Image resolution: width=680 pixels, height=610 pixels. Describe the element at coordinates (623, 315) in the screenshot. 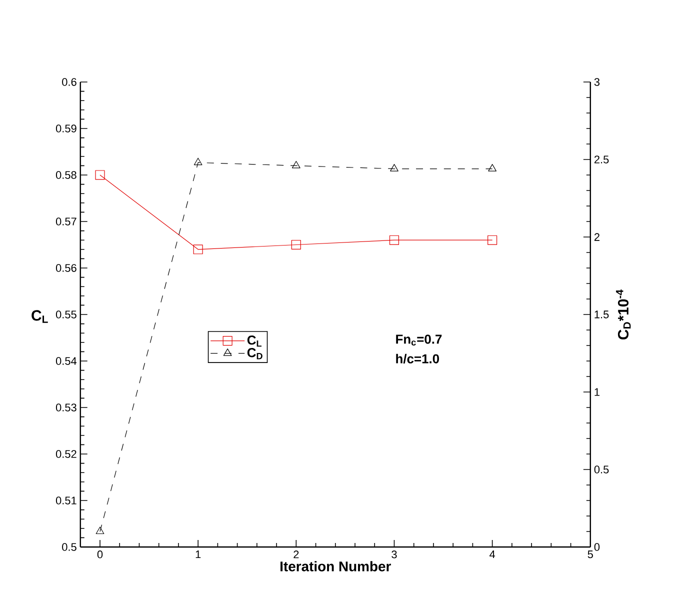

I see `y2-axis-title: C$_{D}$*10$^{-4}$` at that location.